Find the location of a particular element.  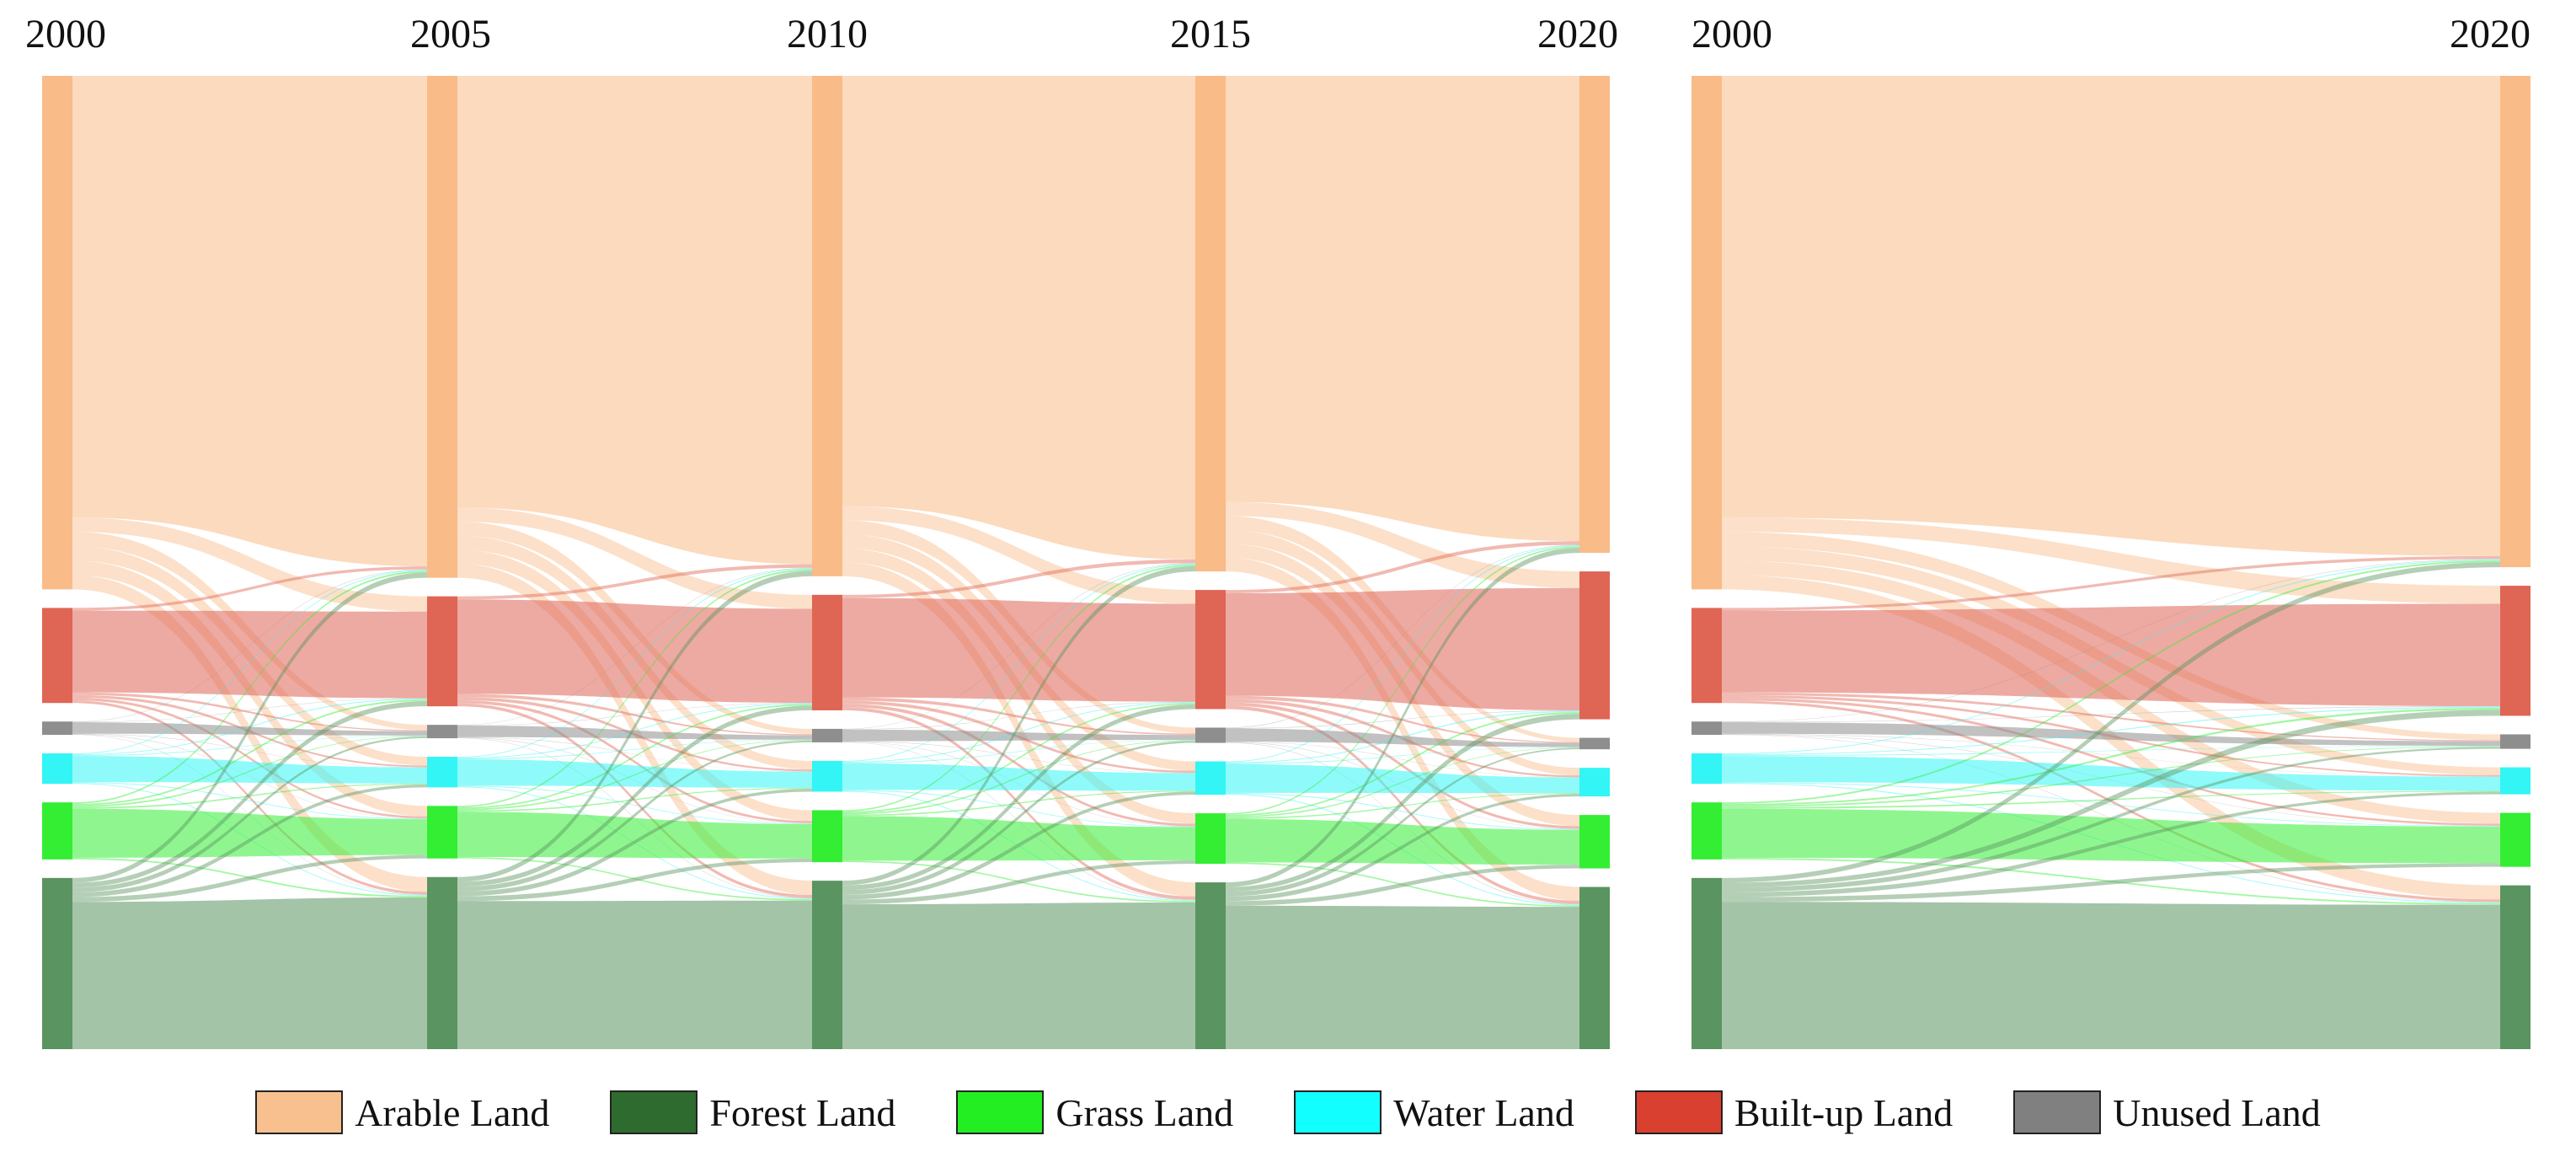

legend-item-unused: Unused Land is located at coordinates (2167, 1113).